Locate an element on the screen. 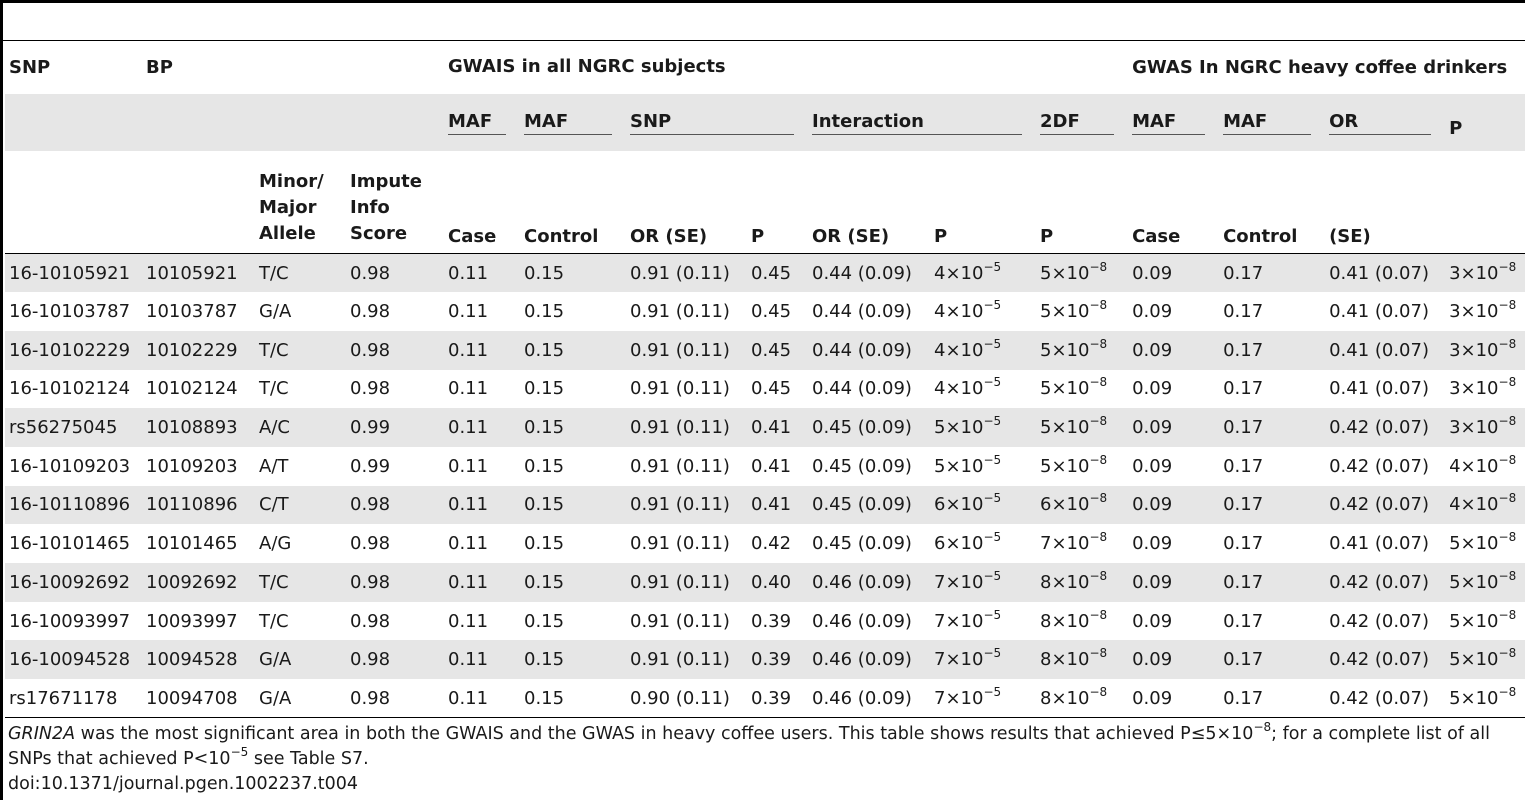 This screenshot has height=800, width=1525. table-cell: 10108893 is located at coordinates (198, 427).